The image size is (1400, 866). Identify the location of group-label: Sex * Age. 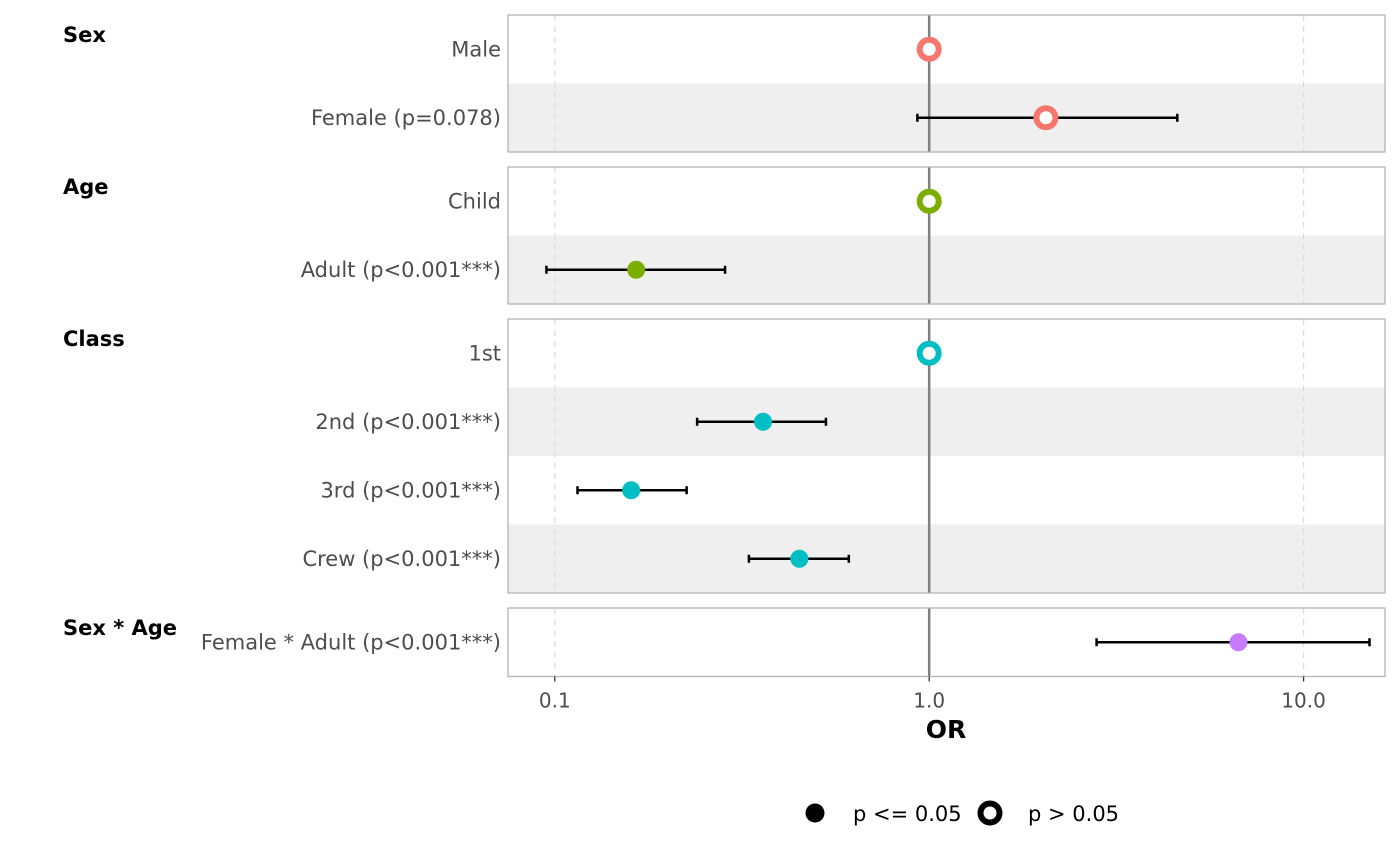
(120, 628).